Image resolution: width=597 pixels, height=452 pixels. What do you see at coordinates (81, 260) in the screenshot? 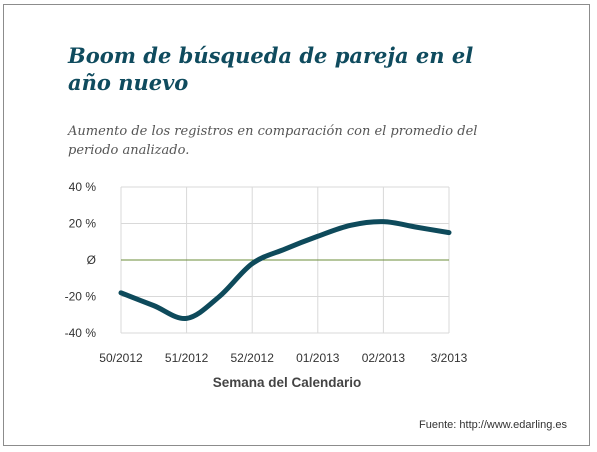
I see `y-axis-ticks: 40 % 20 % Ø -20 % -40 %` at bounding box center [81, 260].